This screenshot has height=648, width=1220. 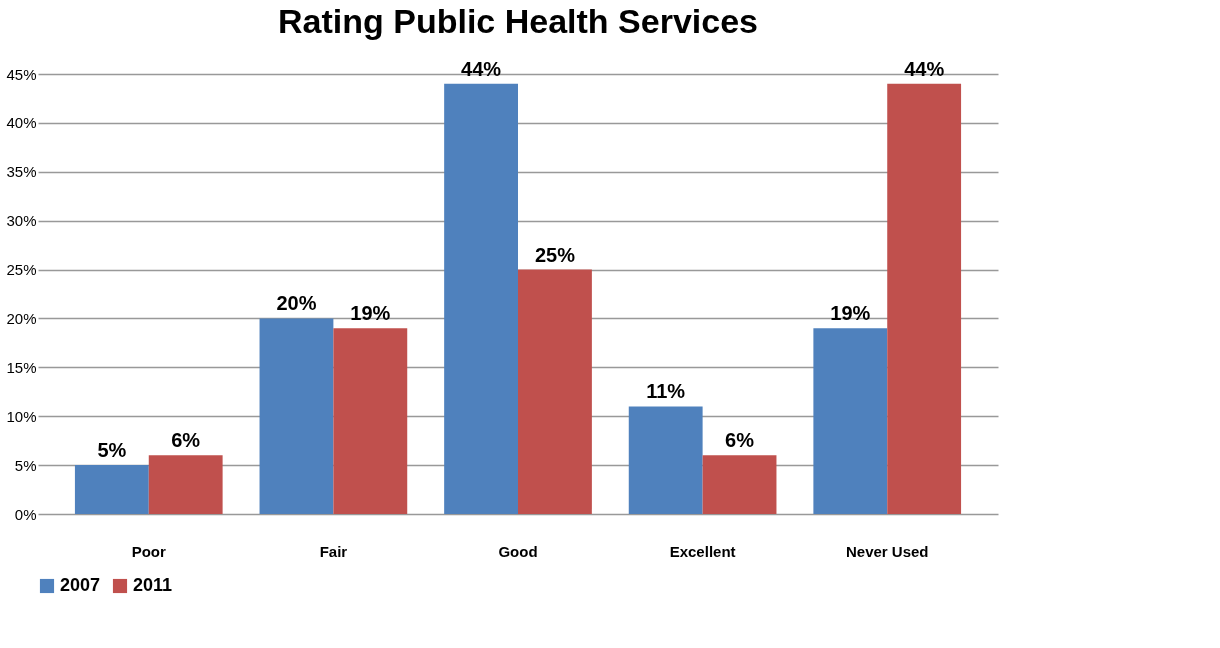 I want to click on x-tick-label: Never Used, so click(x=887, y=551).